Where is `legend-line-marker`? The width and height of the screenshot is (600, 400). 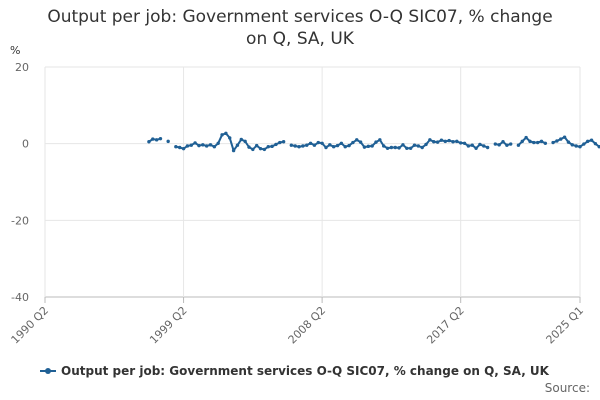
legend-line-marker is located at coordinates (48, 371).